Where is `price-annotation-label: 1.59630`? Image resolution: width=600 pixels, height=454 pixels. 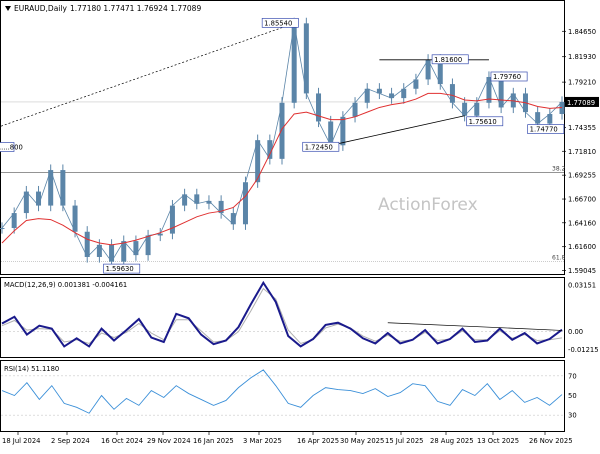
price-annotation-label: 1.59630 is located at coordinates (120, 269).